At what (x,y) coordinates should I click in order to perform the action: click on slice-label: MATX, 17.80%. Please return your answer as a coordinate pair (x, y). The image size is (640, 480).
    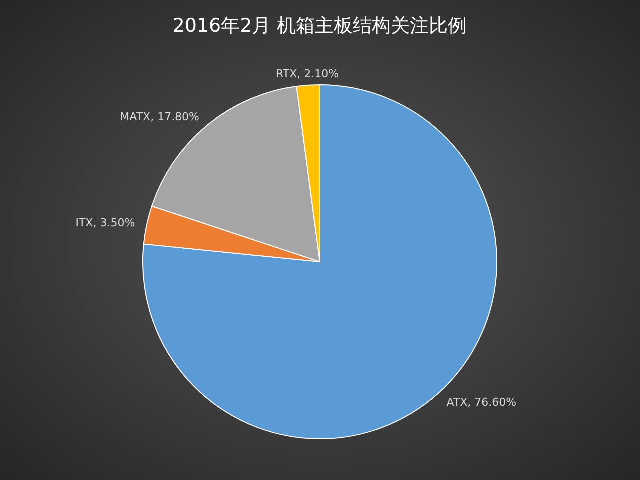
    Looking at the image, I should click on (160, 117).